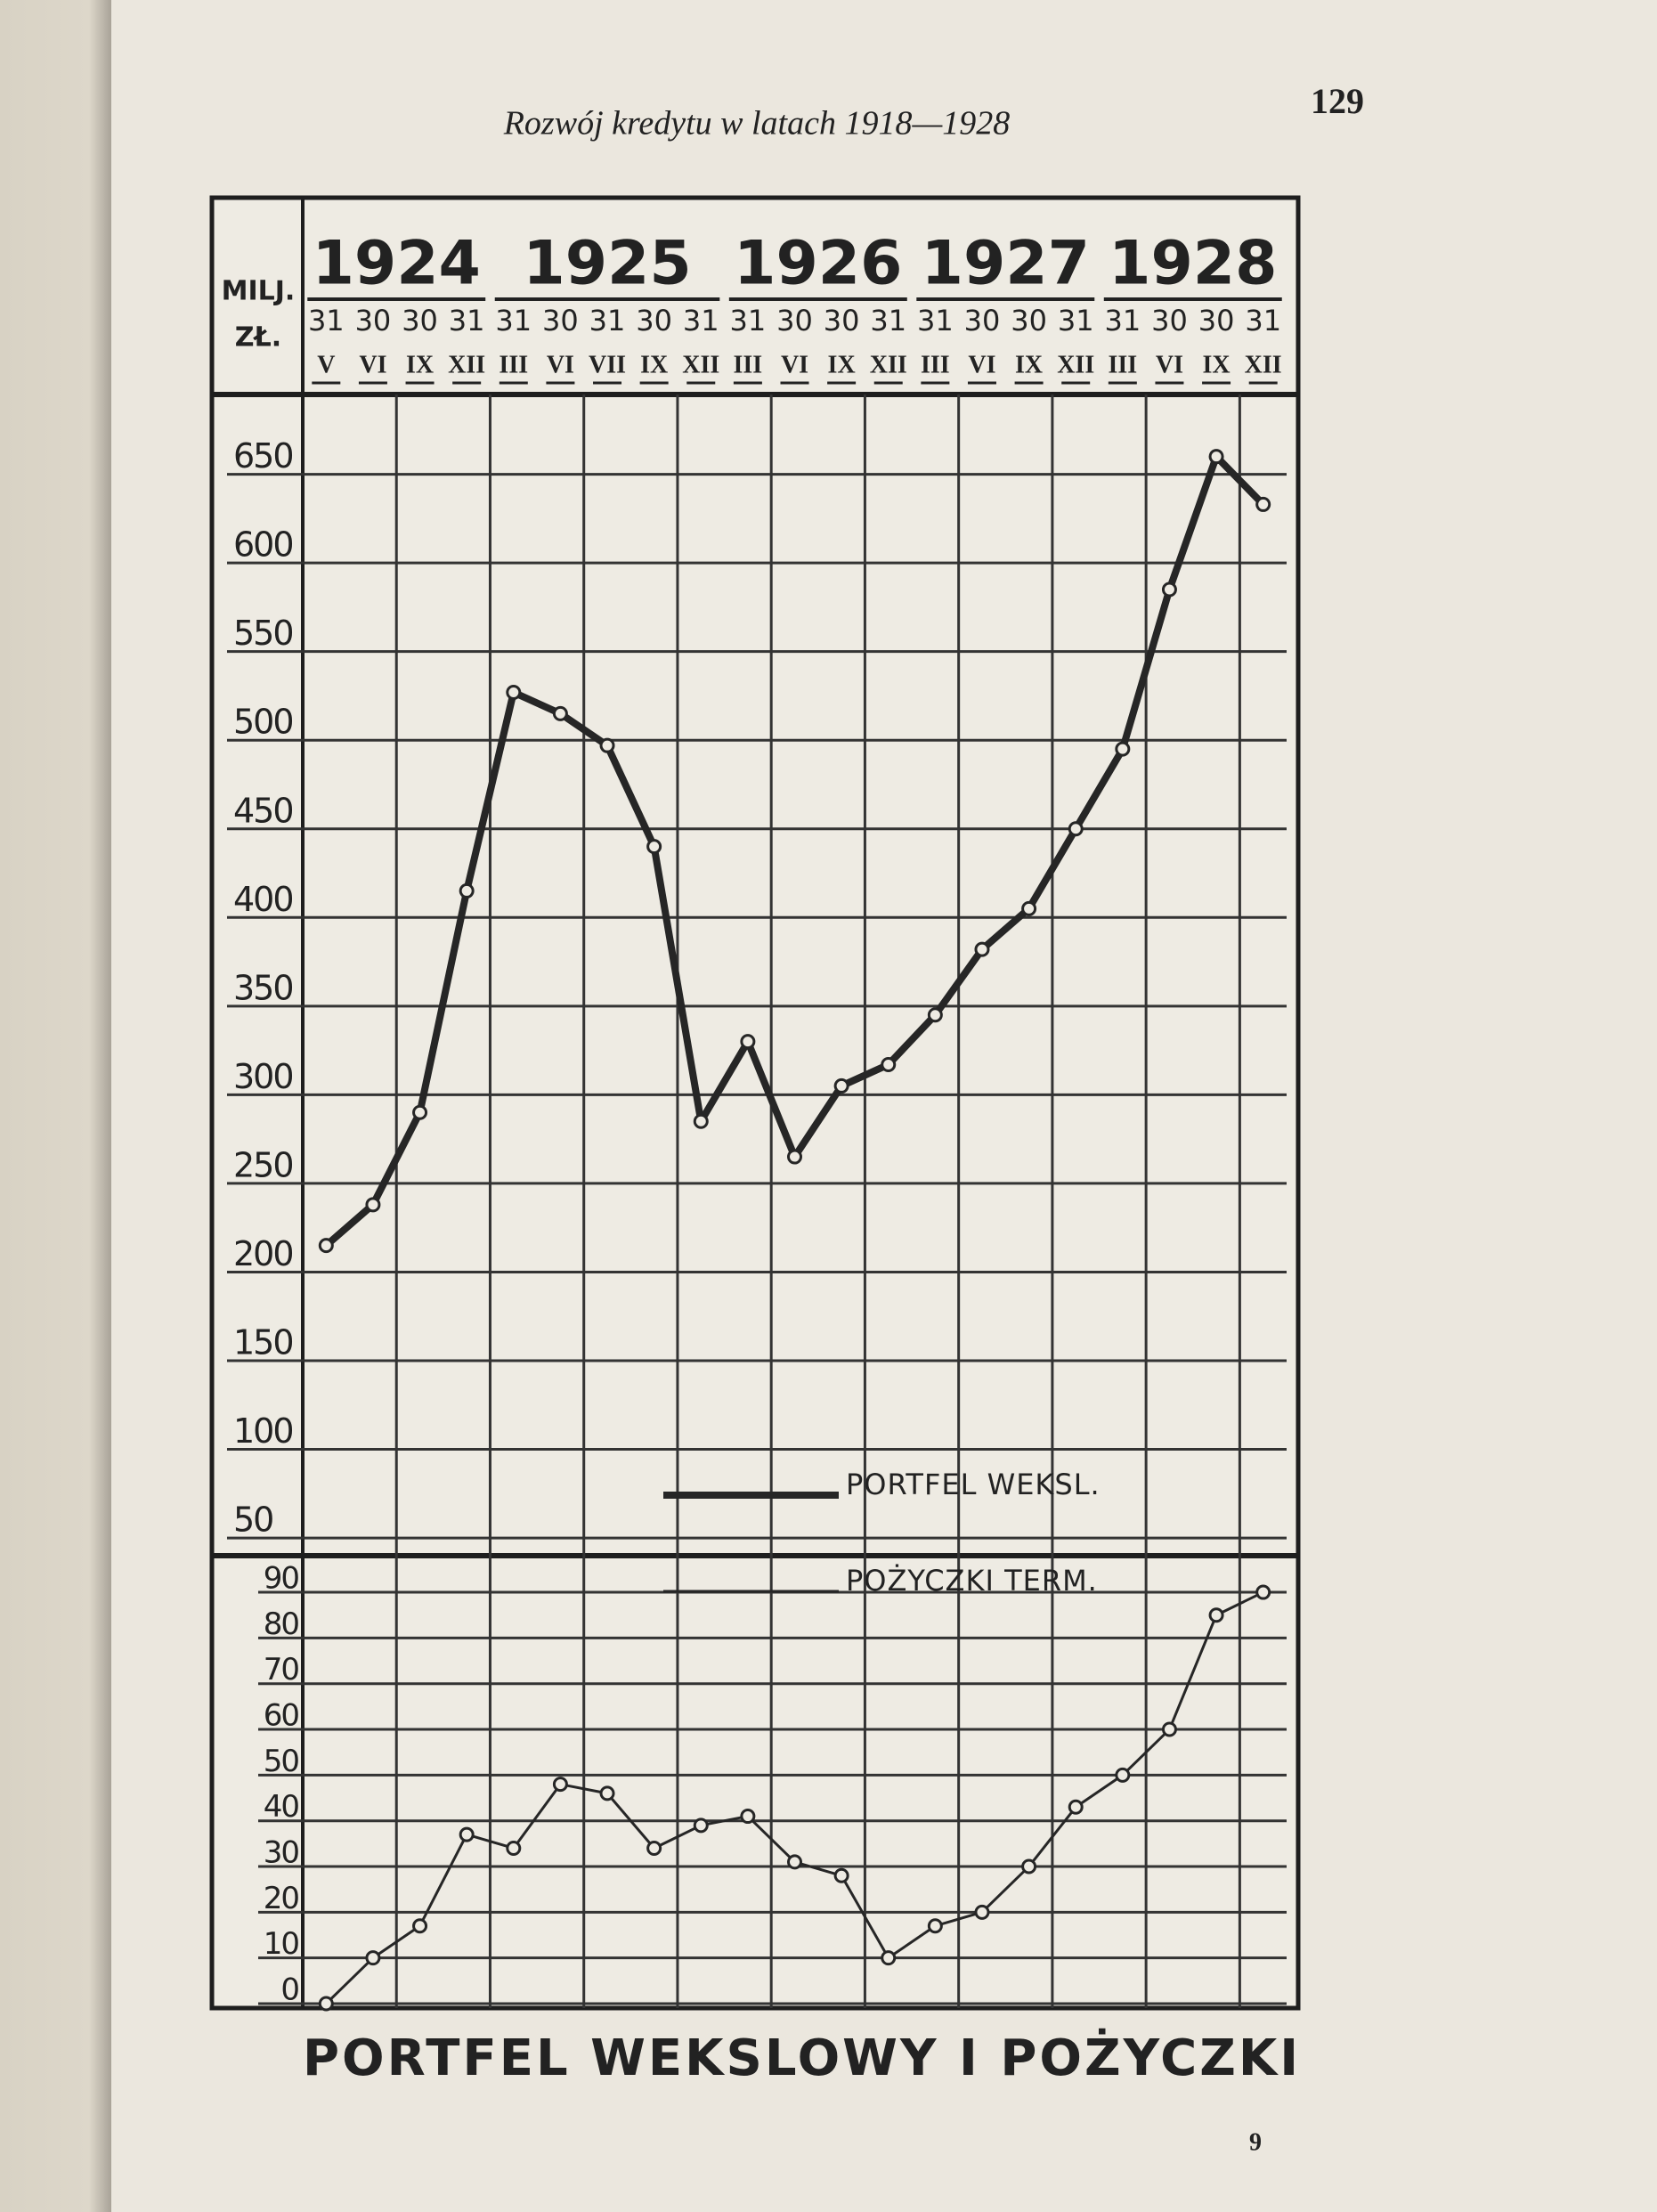  Describe the element at coordinates (281, 1898) in the screenshot. I see `y2-tick-label: 20` at that location.